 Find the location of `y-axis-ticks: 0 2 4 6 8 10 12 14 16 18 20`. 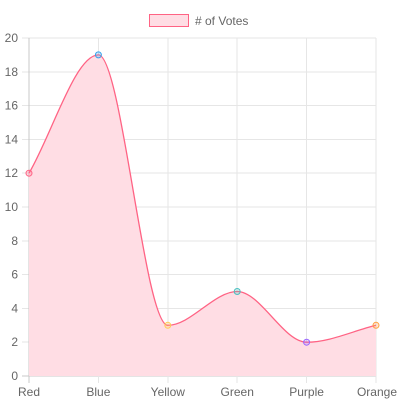

y-axis-ticks: 0 2 4 6 8 10 12 14 16 18 20 is located at coordinates (12, 207).